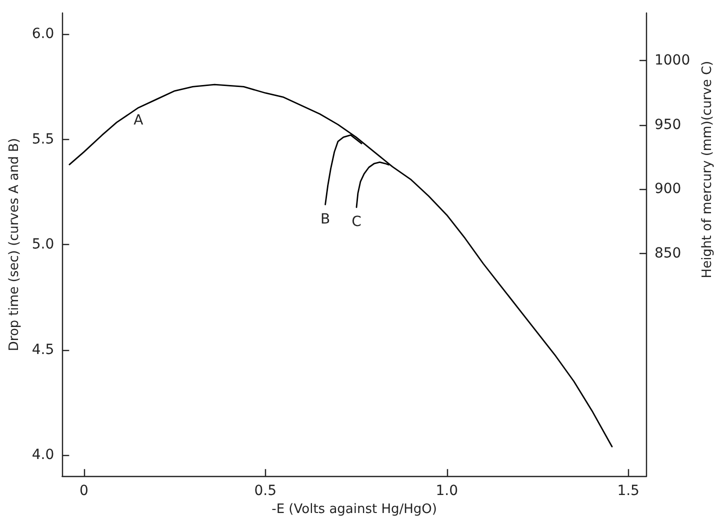 This screenshot has height=521, width=722. What do you see at coordinates (139, 120) in the screenshot?
I see `series-label: A` at bounding box center [139, 120].